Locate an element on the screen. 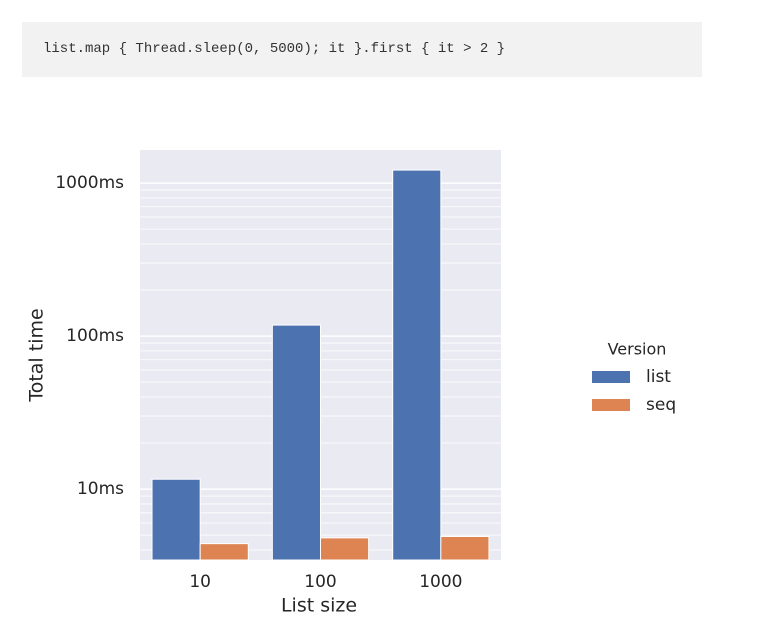  y-axis-label: Total time is located at coordinates (37, 355).